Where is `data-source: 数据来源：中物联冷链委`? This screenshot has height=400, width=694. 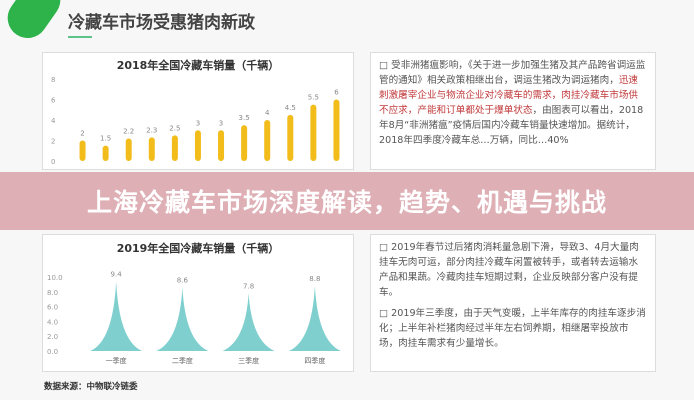 data-source: 数据来源：中物联冷链委 is located at coordinates (91, 387).